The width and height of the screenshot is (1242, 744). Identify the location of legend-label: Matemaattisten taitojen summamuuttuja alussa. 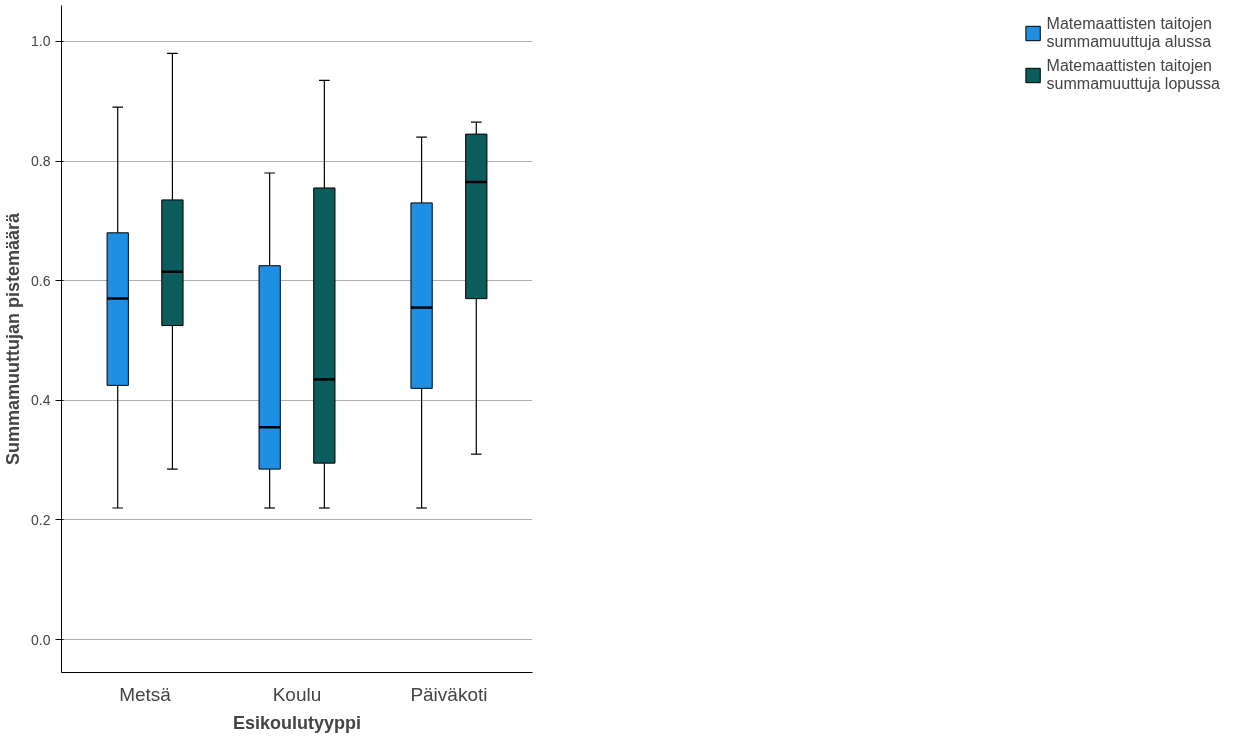
(1129, 33).